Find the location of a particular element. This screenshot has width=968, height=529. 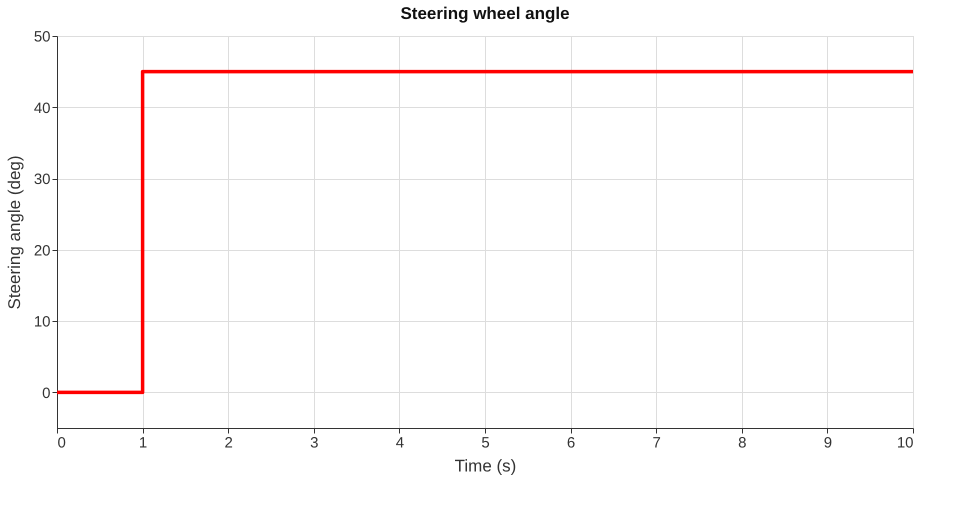

x-tick-label: 4 is located at coordinates (400, 443).